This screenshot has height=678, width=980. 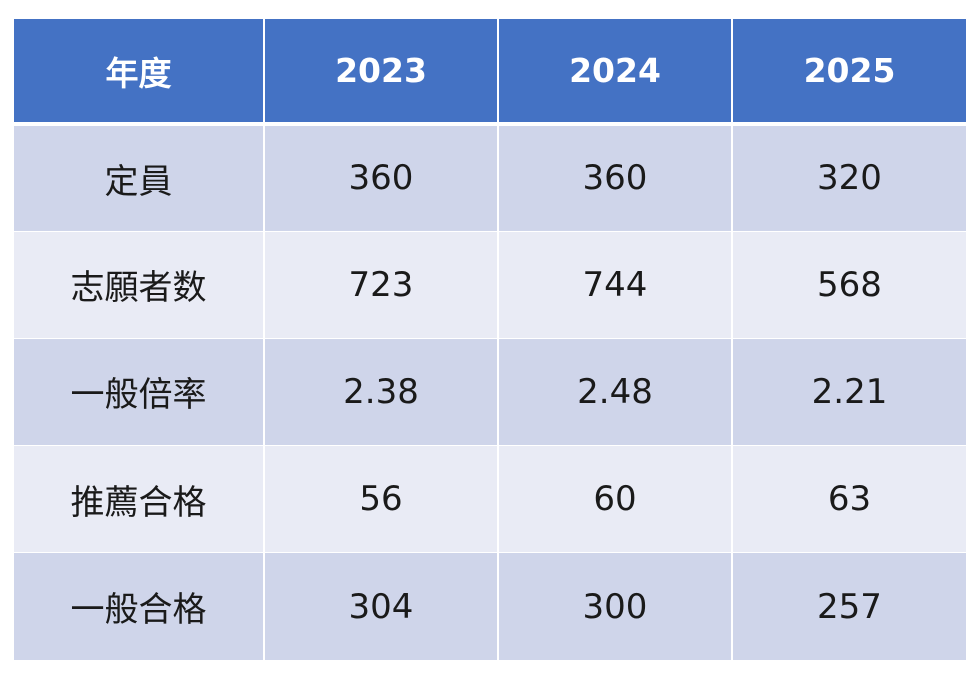 What do you see at coordinates (381, 499) in the screenshot?
I see `table-cell: 56` at bounding box center [381, 499].